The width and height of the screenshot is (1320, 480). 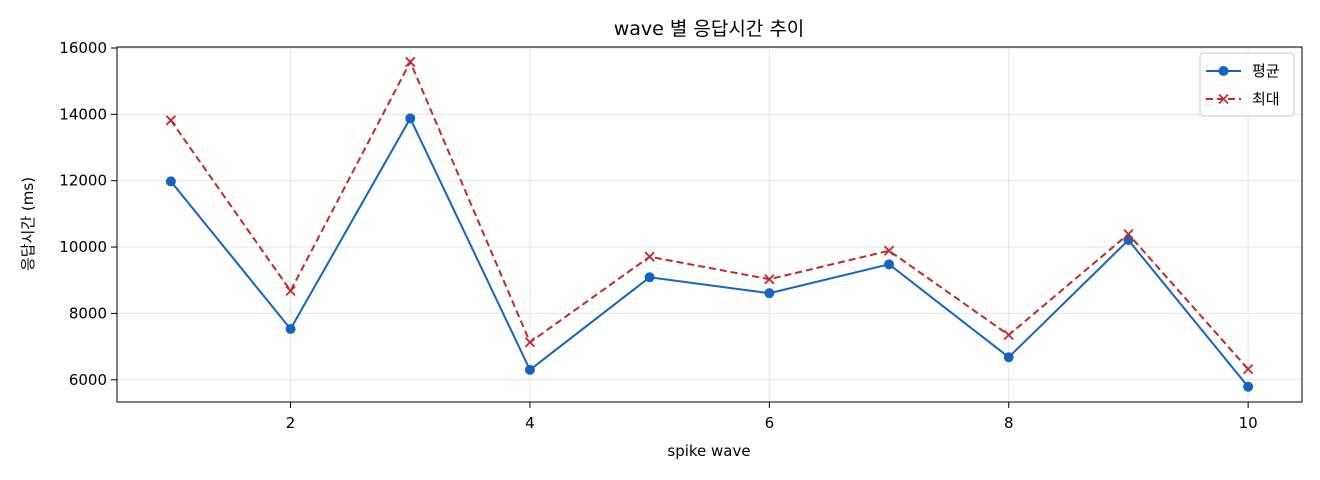 What do you see at coordinates (1248, 423) in the screenshot?
I see `x-tick-label: 10` at bounding box center [1248, 423].